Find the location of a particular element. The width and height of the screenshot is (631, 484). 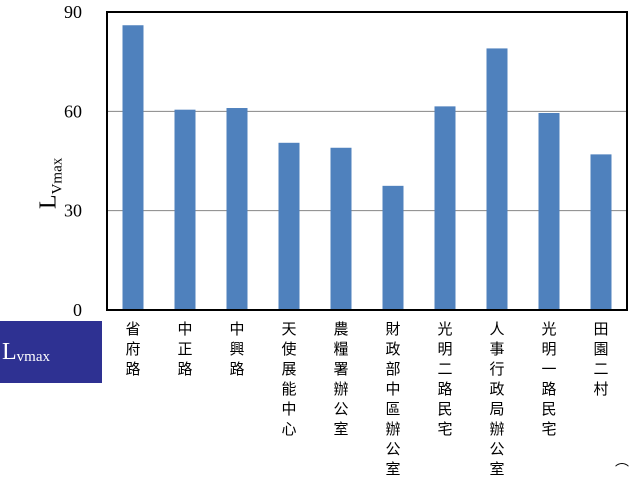

x-tick-label: 省府路 is located at coordinates (132, 349).